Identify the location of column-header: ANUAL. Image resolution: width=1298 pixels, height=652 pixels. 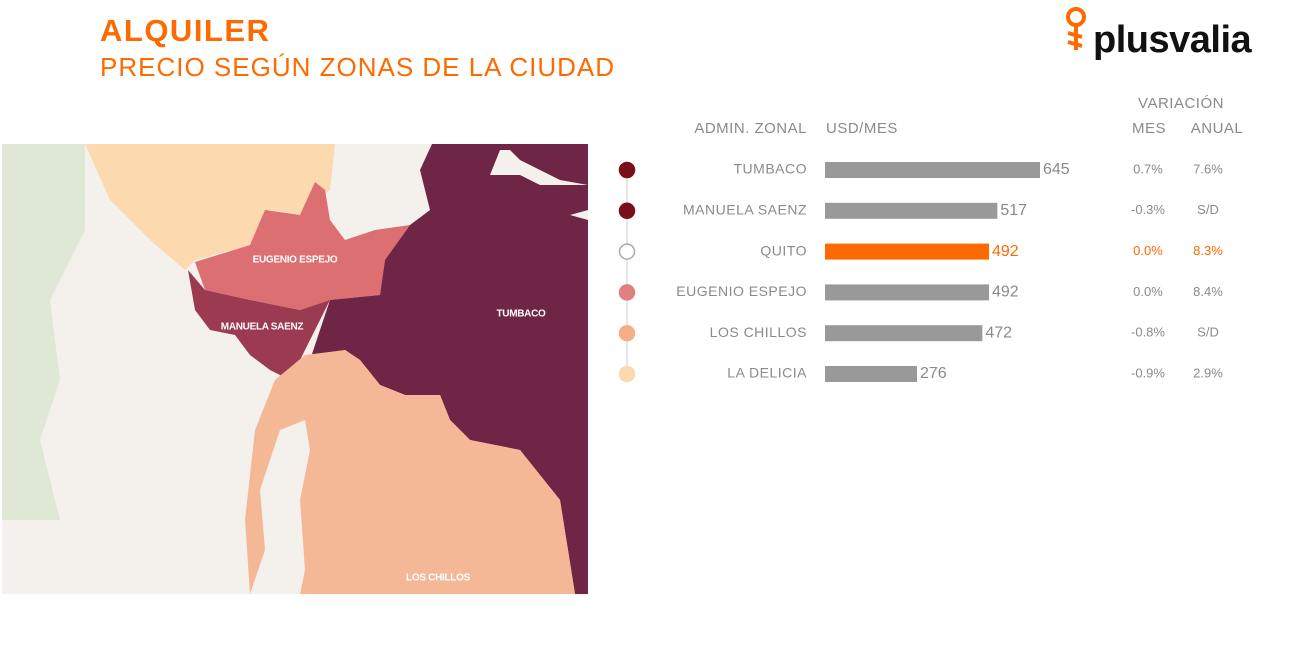
(1217, 128).